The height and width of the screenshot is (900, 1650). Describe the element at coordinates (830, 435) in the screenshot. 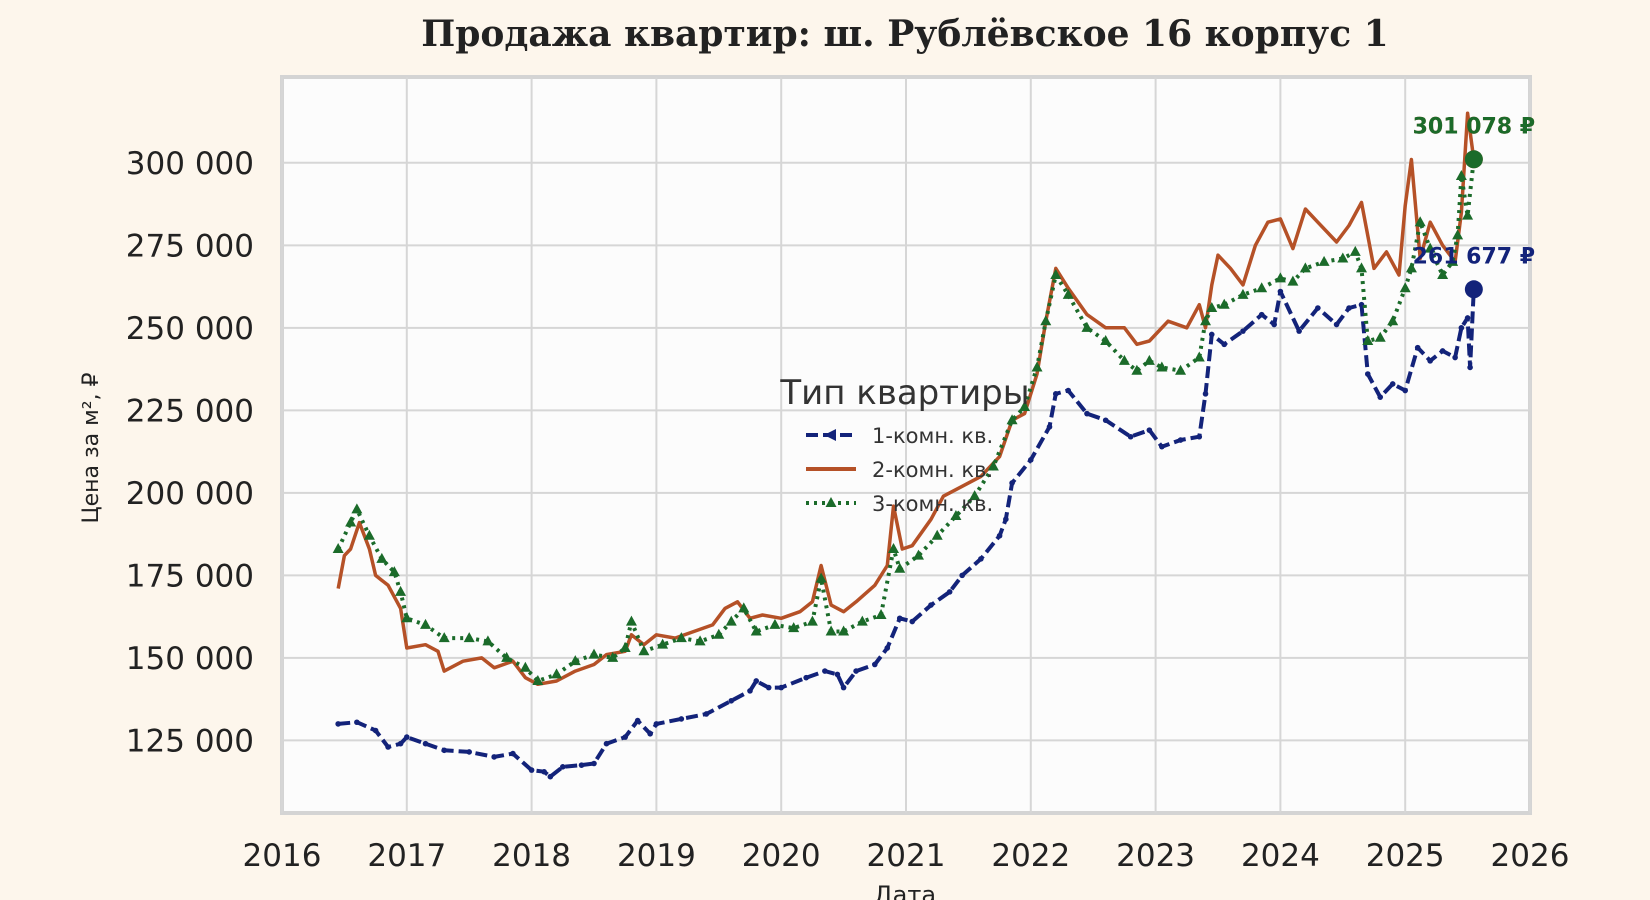

I see `legend-marker` at that location.